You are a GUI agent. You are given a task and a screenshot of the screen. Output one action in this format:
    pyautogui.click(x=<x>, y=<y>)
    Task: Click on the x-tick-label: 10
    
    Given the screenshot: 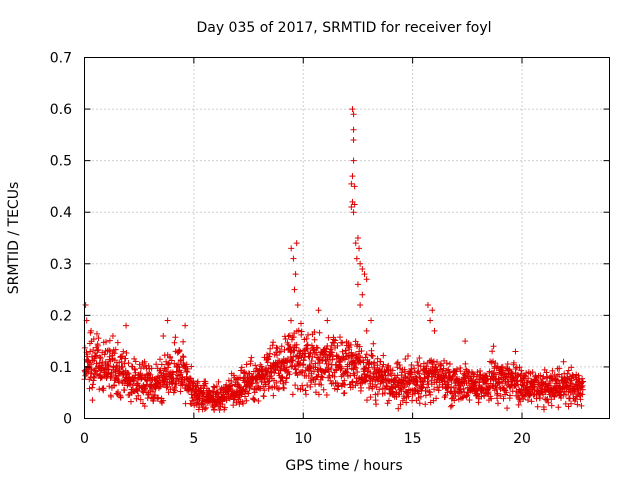 What is the action you would take?
    pyautogui.click(x=303, y=439)
    